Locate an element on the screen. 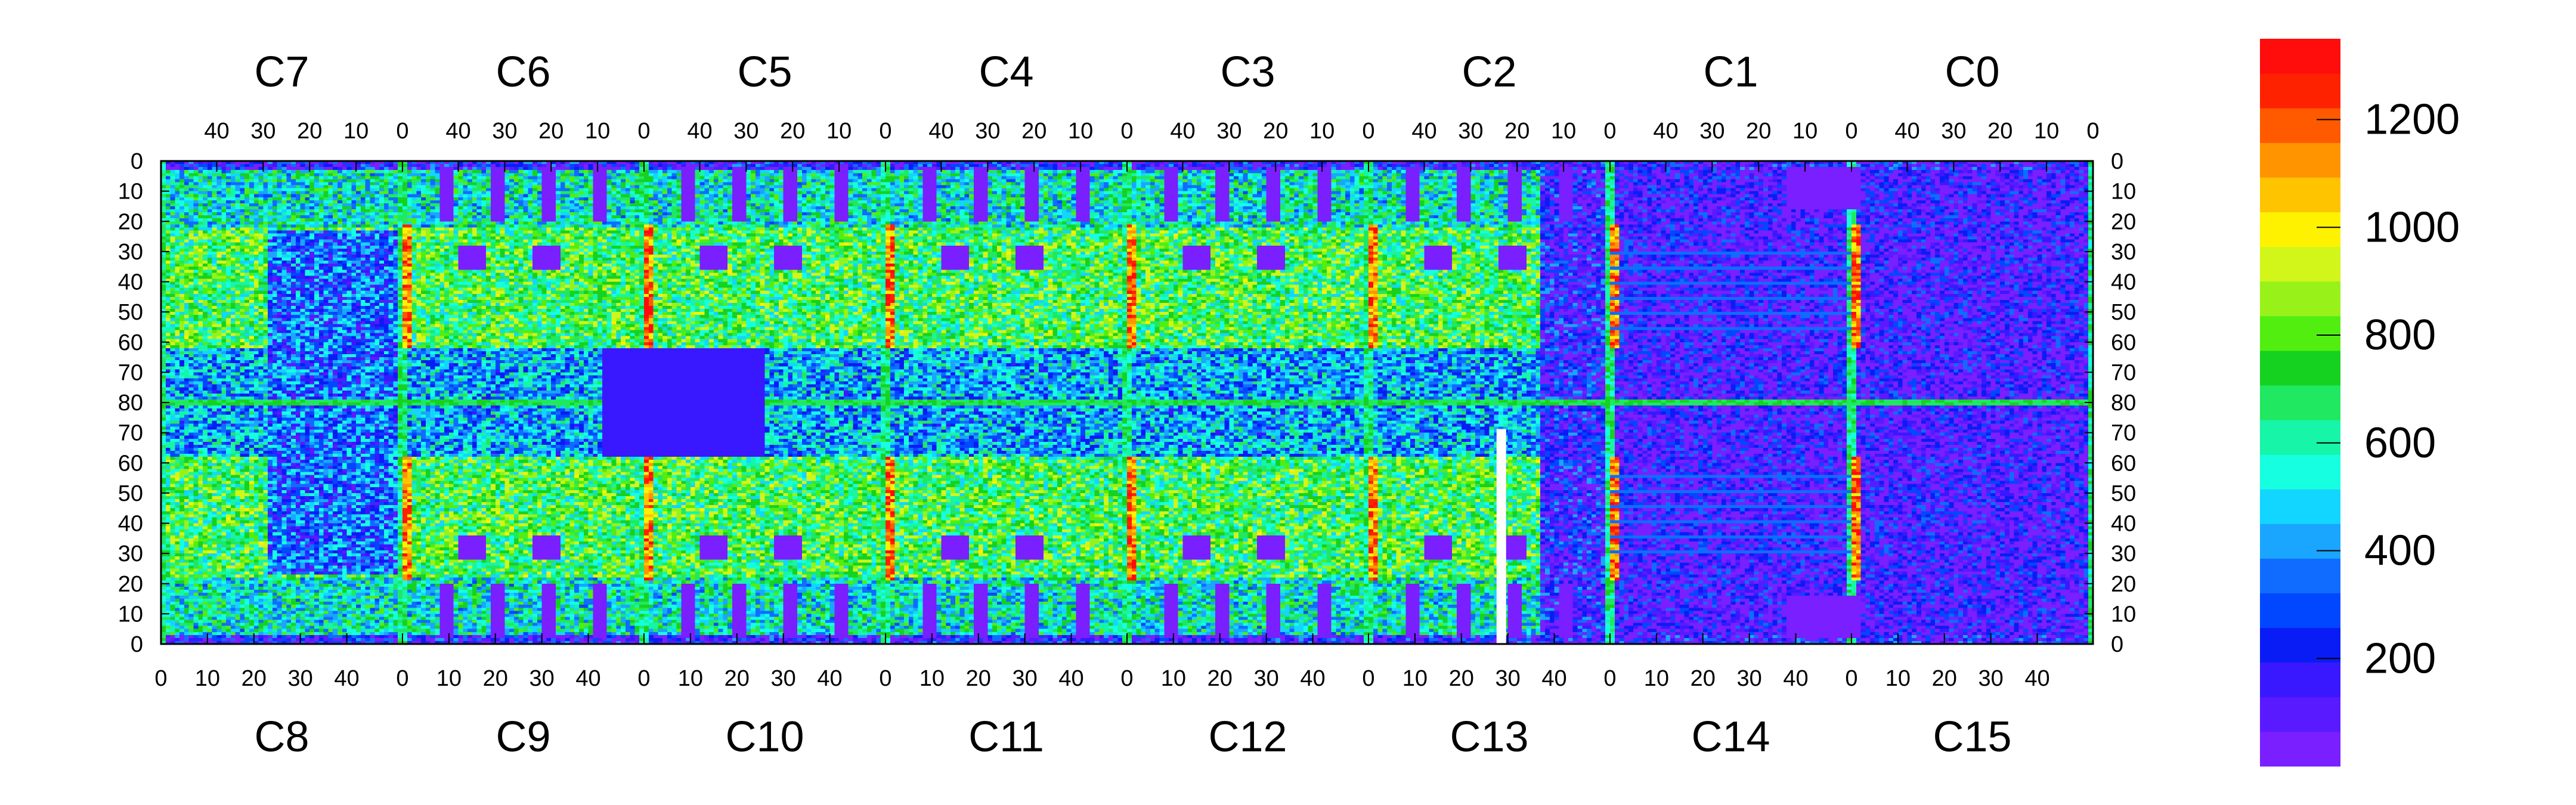  y-tick-left: 30 is located at coordinates (131, 253).